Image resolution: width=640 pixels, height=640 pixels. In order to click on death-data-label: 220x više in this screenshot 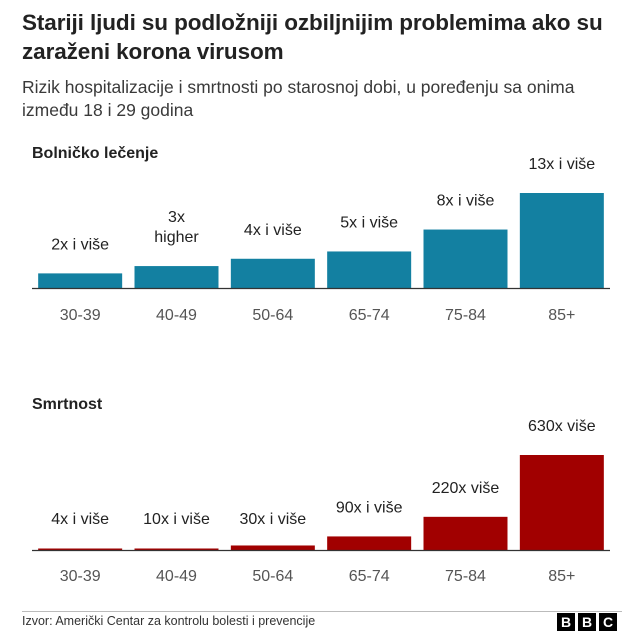, I will do `click(466, 488)`.